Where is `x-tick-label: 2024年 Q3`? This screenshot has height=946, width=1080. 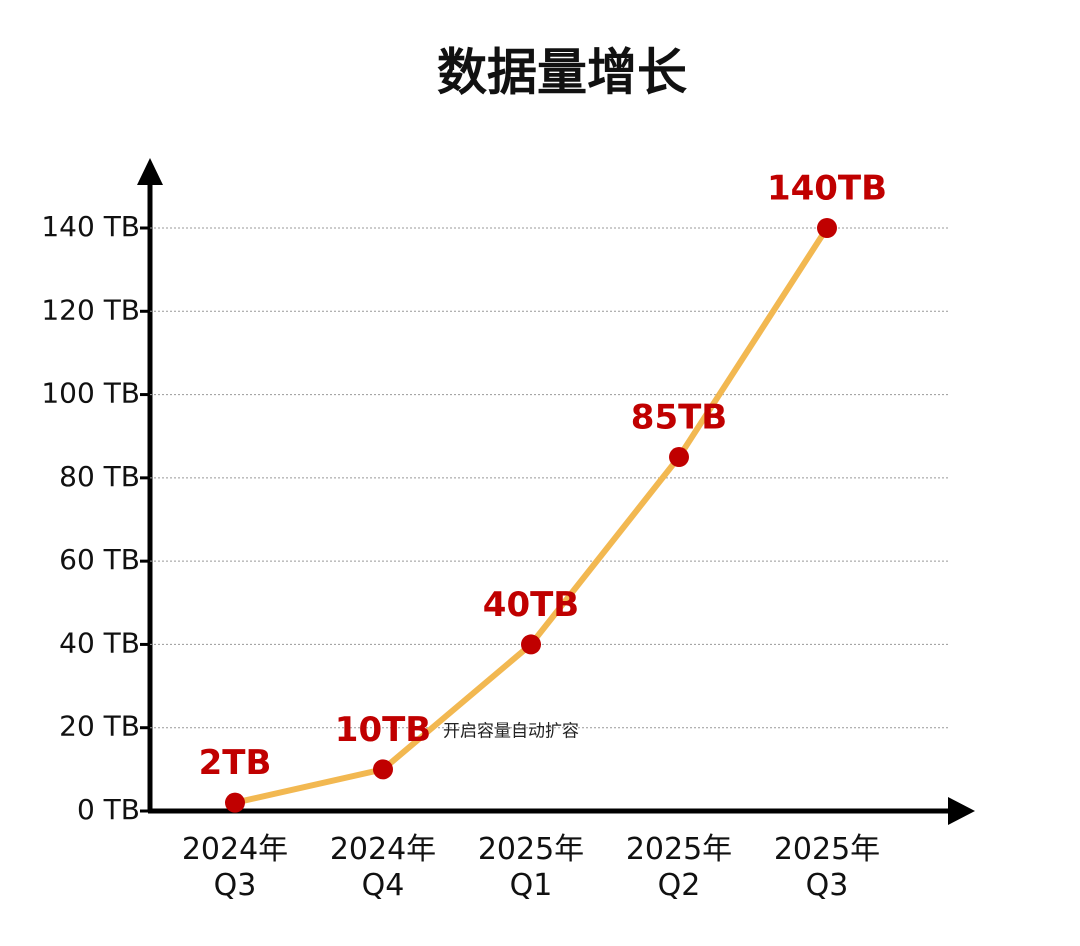
x-tick-label: 2024年 Q3 is located at coordinates (235, 867).